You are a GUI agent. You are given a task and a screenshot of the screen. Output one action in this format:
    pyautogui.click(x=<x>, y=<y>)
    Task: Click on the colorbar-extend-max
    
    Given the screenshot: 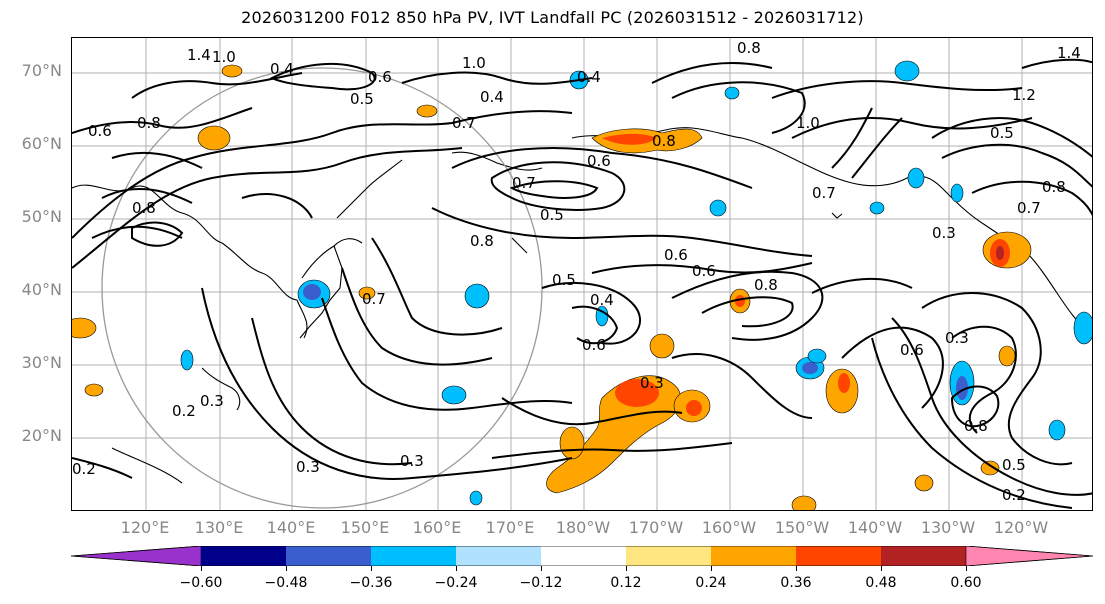 What is the action you would take?
    pyautogui.click(x=1029, y=556)
    